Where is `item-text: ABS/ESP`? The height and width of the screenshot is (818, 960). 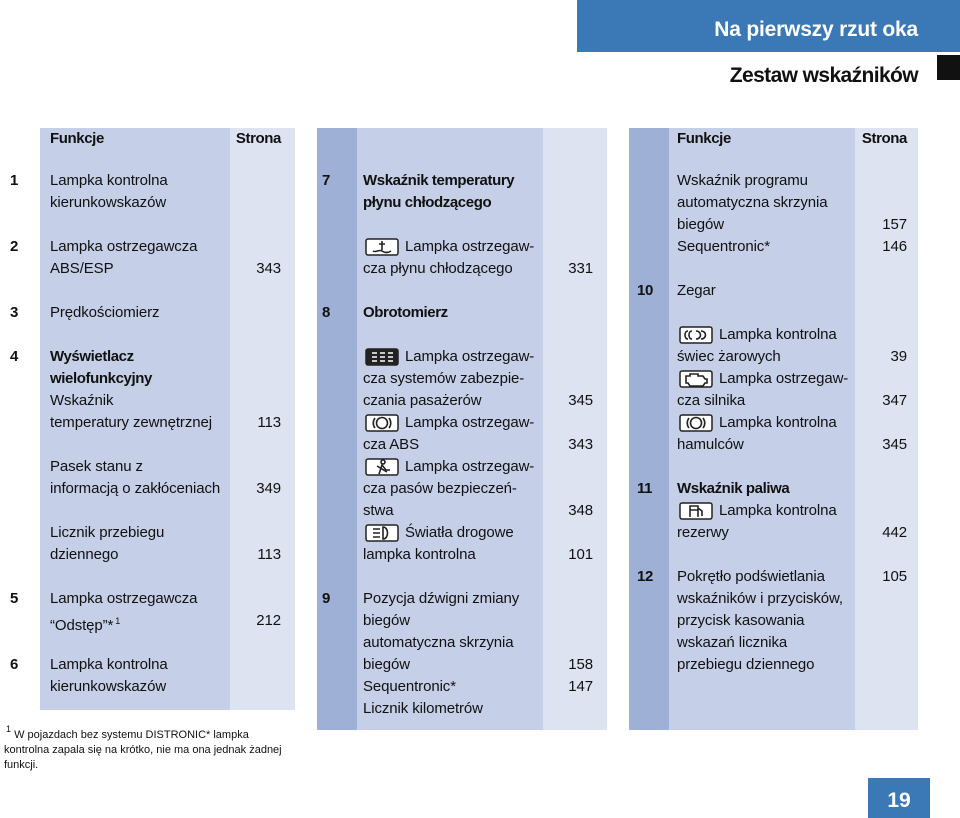
item-text: ABS/ESP is located at coordinates (82, 269).